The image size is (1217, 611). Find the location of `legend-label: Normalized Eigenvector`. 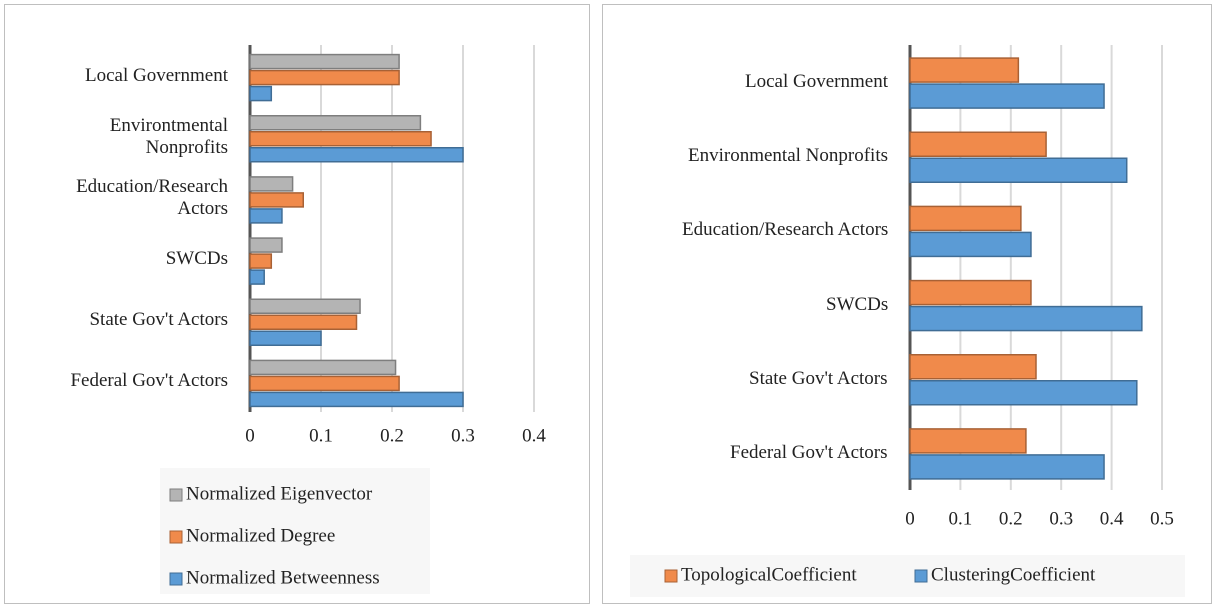

legend-label: Normalized Eigenvector is located at coordinates (279, 493).